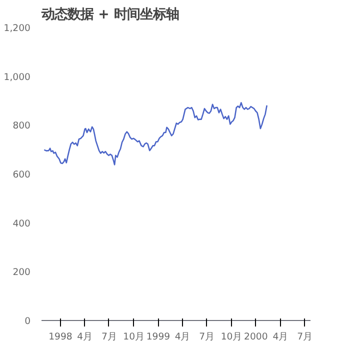 Image resolution: width=350 pixels, height=350 pixels. What do you see at coordinates (27, 321) in the screenshot?
I see `y-tick-label: 0` at bounding box center [27, 321].